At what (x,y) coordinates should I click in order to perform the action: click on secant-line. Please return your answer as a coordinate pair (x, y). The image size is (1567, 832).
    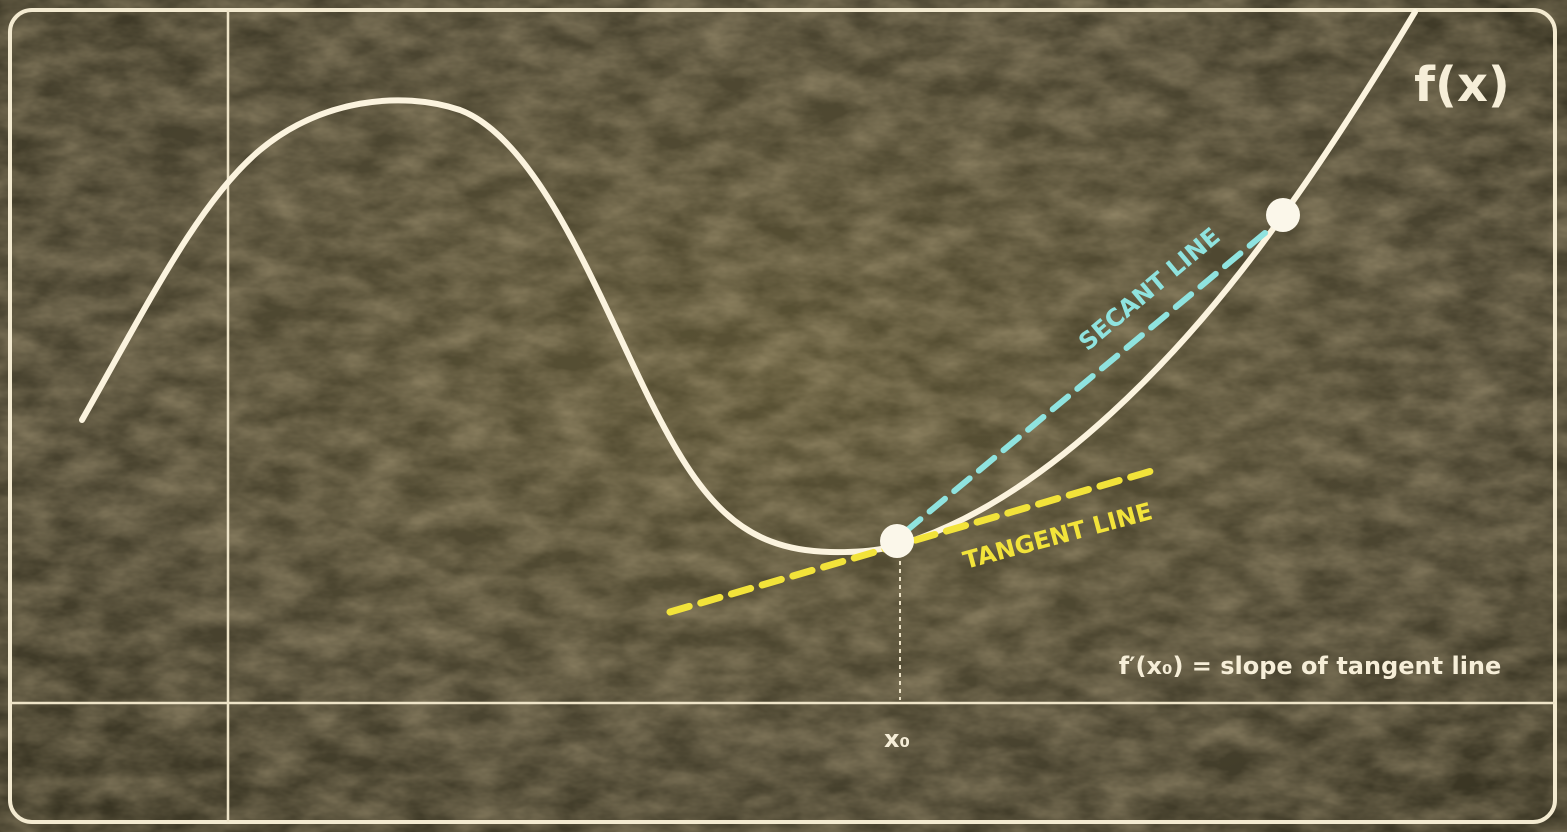
    Looking at the image, I should click on (1094, 375).